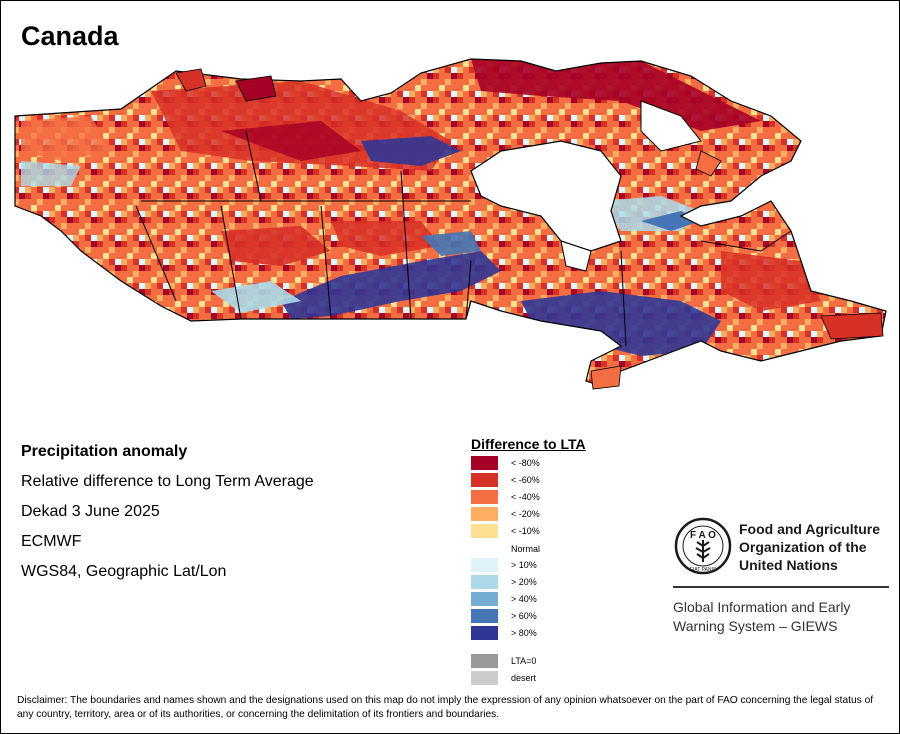  I want to click on svg-text: F A O, so click(703, 535).